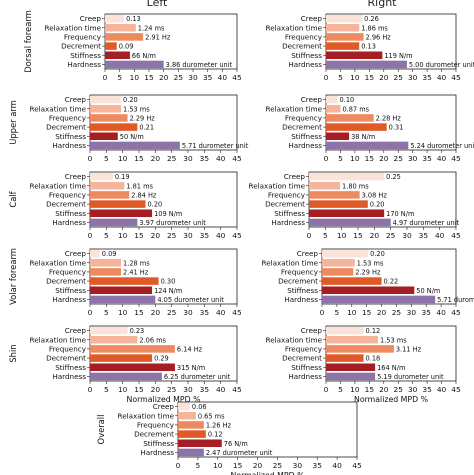 The image size is (474, 475). What do you see at coordinates (413, 77) in the screenshot?
I see `xtick-label-dorsal-right-6: 30` at bounding box center [413, 77].